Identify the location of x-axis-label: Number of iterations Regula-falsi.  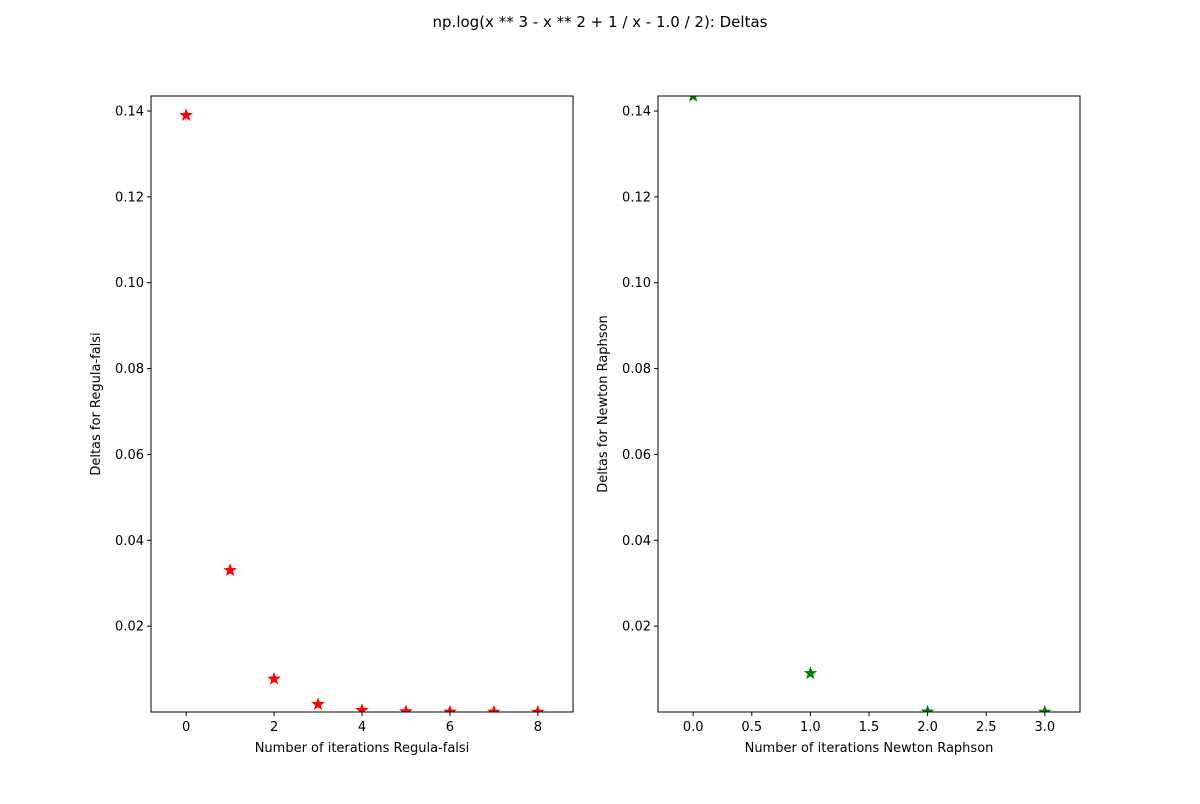
(362, 748).